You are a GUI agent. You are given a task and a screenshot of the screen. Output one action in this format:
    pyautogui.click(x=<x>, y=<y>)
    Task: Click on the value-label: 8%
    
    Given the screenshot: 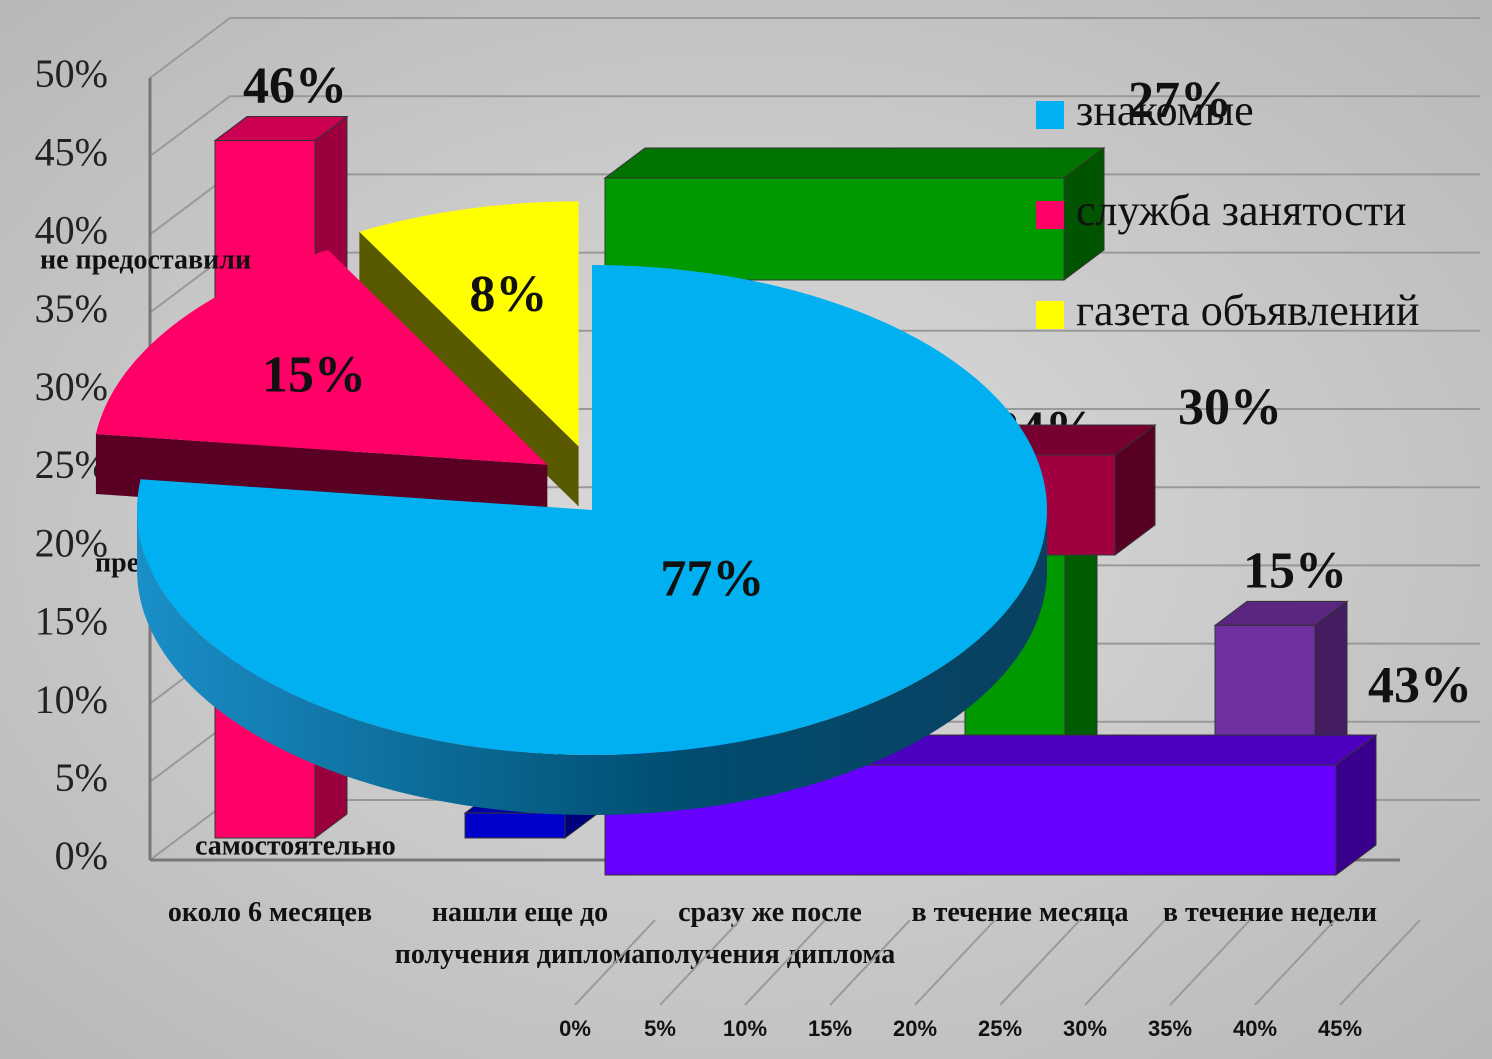 What is the action you would take?
    pyautogui.click(x=508, y=294)
    